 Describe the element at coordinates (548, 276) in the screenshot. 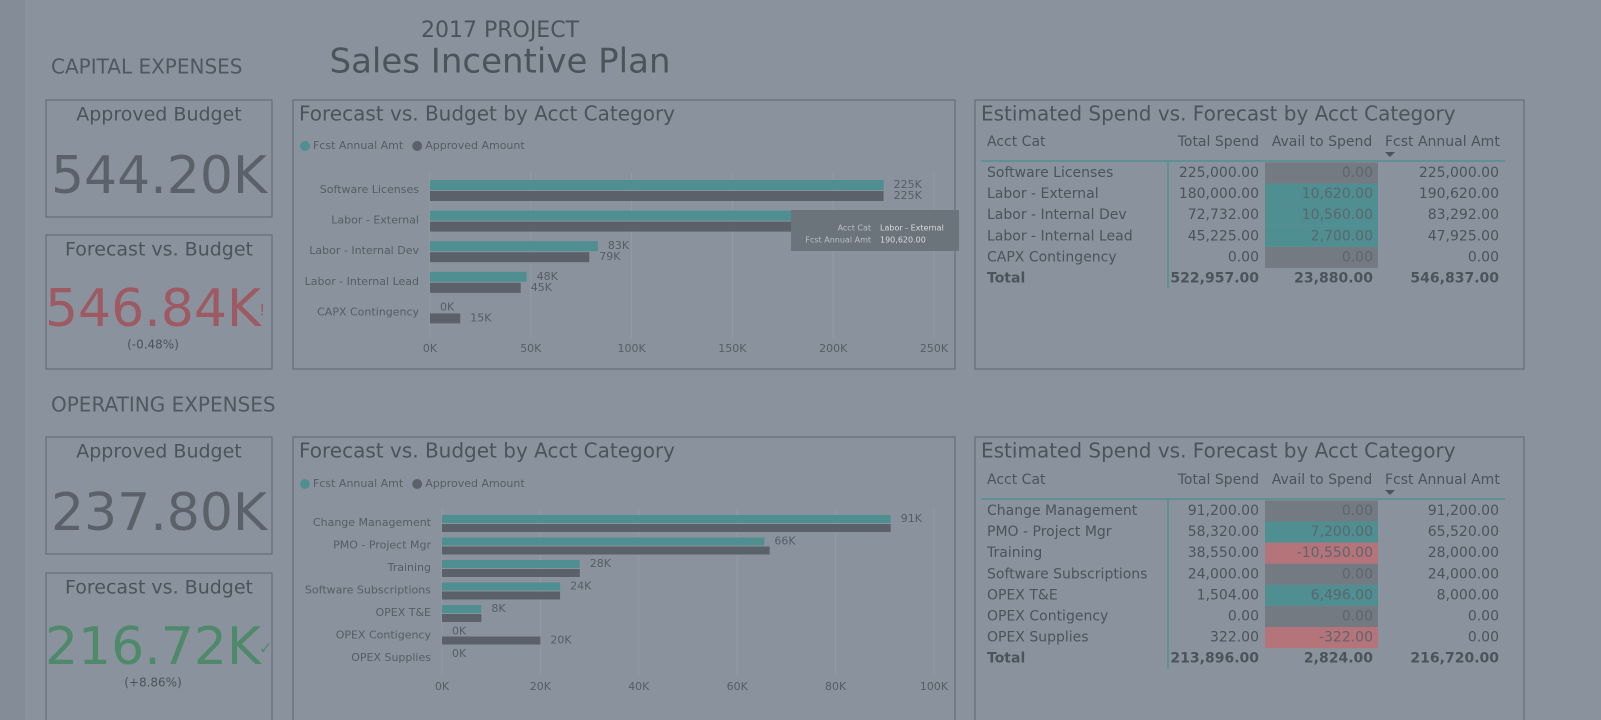

I see `data-label: 48K` at that location.